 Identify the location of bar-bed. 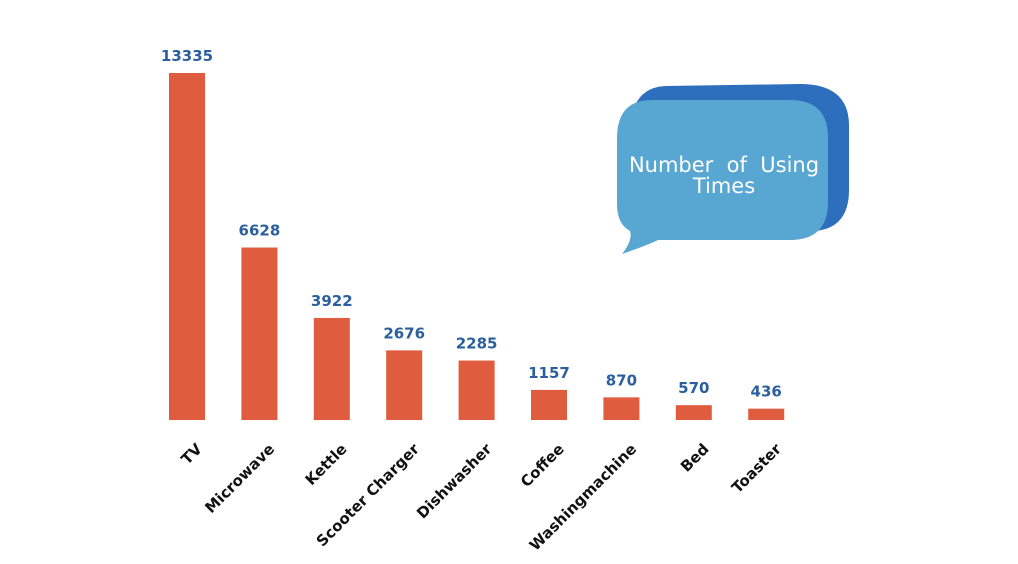
(693, 412).